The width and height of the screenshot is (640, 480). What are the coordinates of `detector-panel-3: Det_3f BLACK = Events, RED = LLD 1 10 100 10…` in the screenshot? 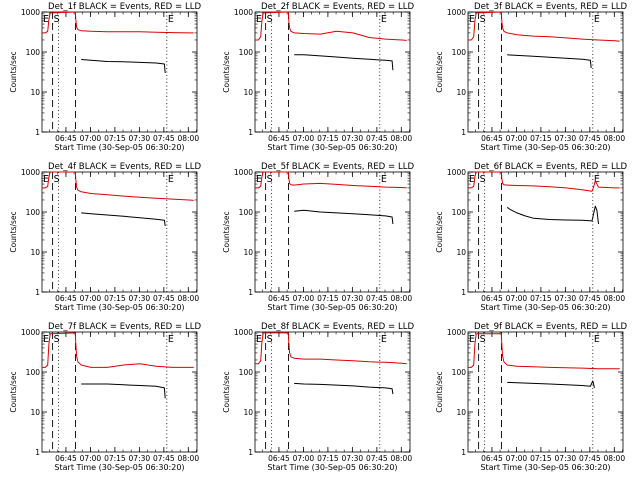 It's located at (531, 77).